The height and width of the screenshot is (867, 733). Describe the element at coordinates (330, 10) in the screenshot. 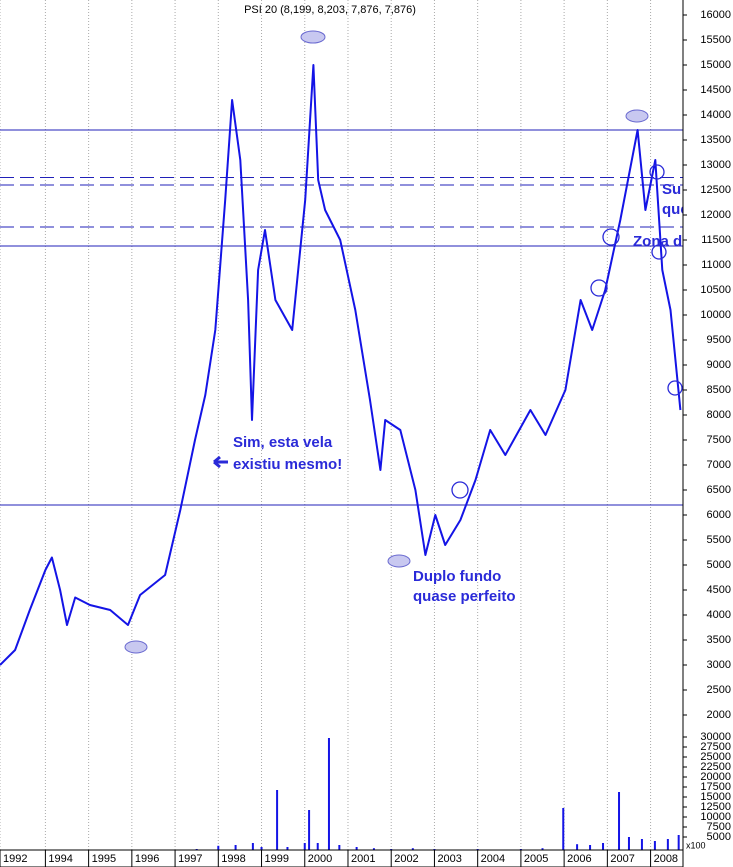

I see `chart-title: PSI 20 (8,199, 8,203, 7,876, 7,876)` at that location.